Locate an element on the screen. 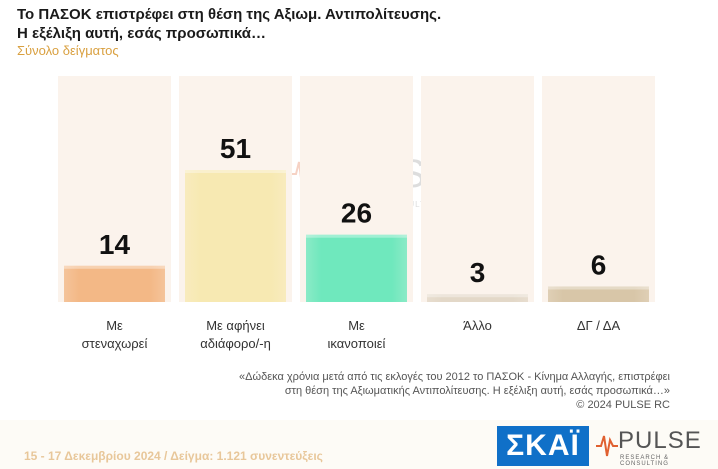 The image size is (718, 469). pulse-logo: PULSE RESEARCH & CONSULTING is located at coordinates (655, 446).